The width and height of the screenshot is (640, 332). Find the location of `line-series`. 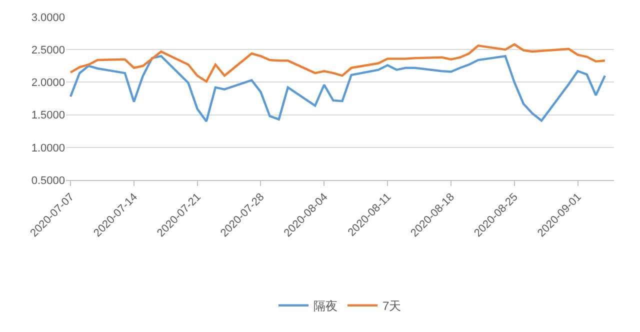

line-series is located at coordinates (337, 63).